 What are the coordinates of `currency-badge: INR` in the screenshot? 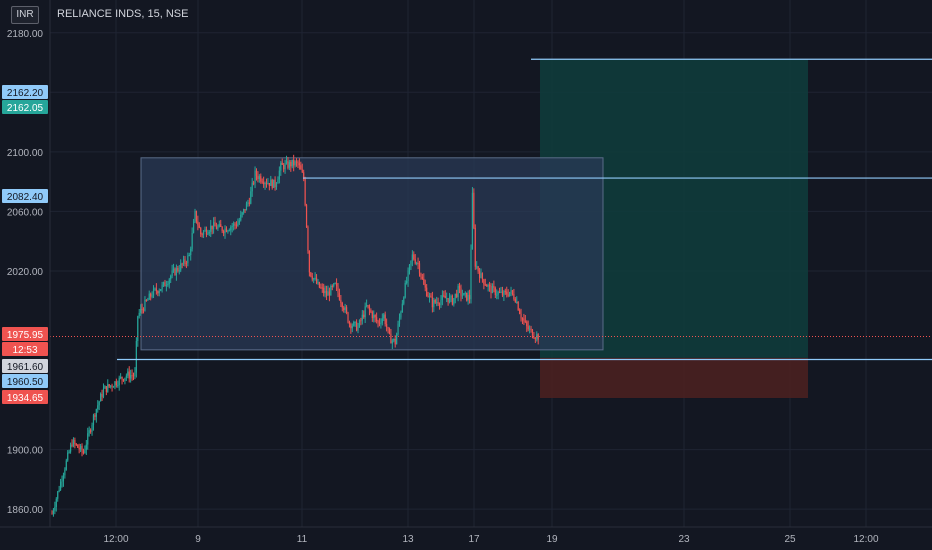 It's located at (25, 15).